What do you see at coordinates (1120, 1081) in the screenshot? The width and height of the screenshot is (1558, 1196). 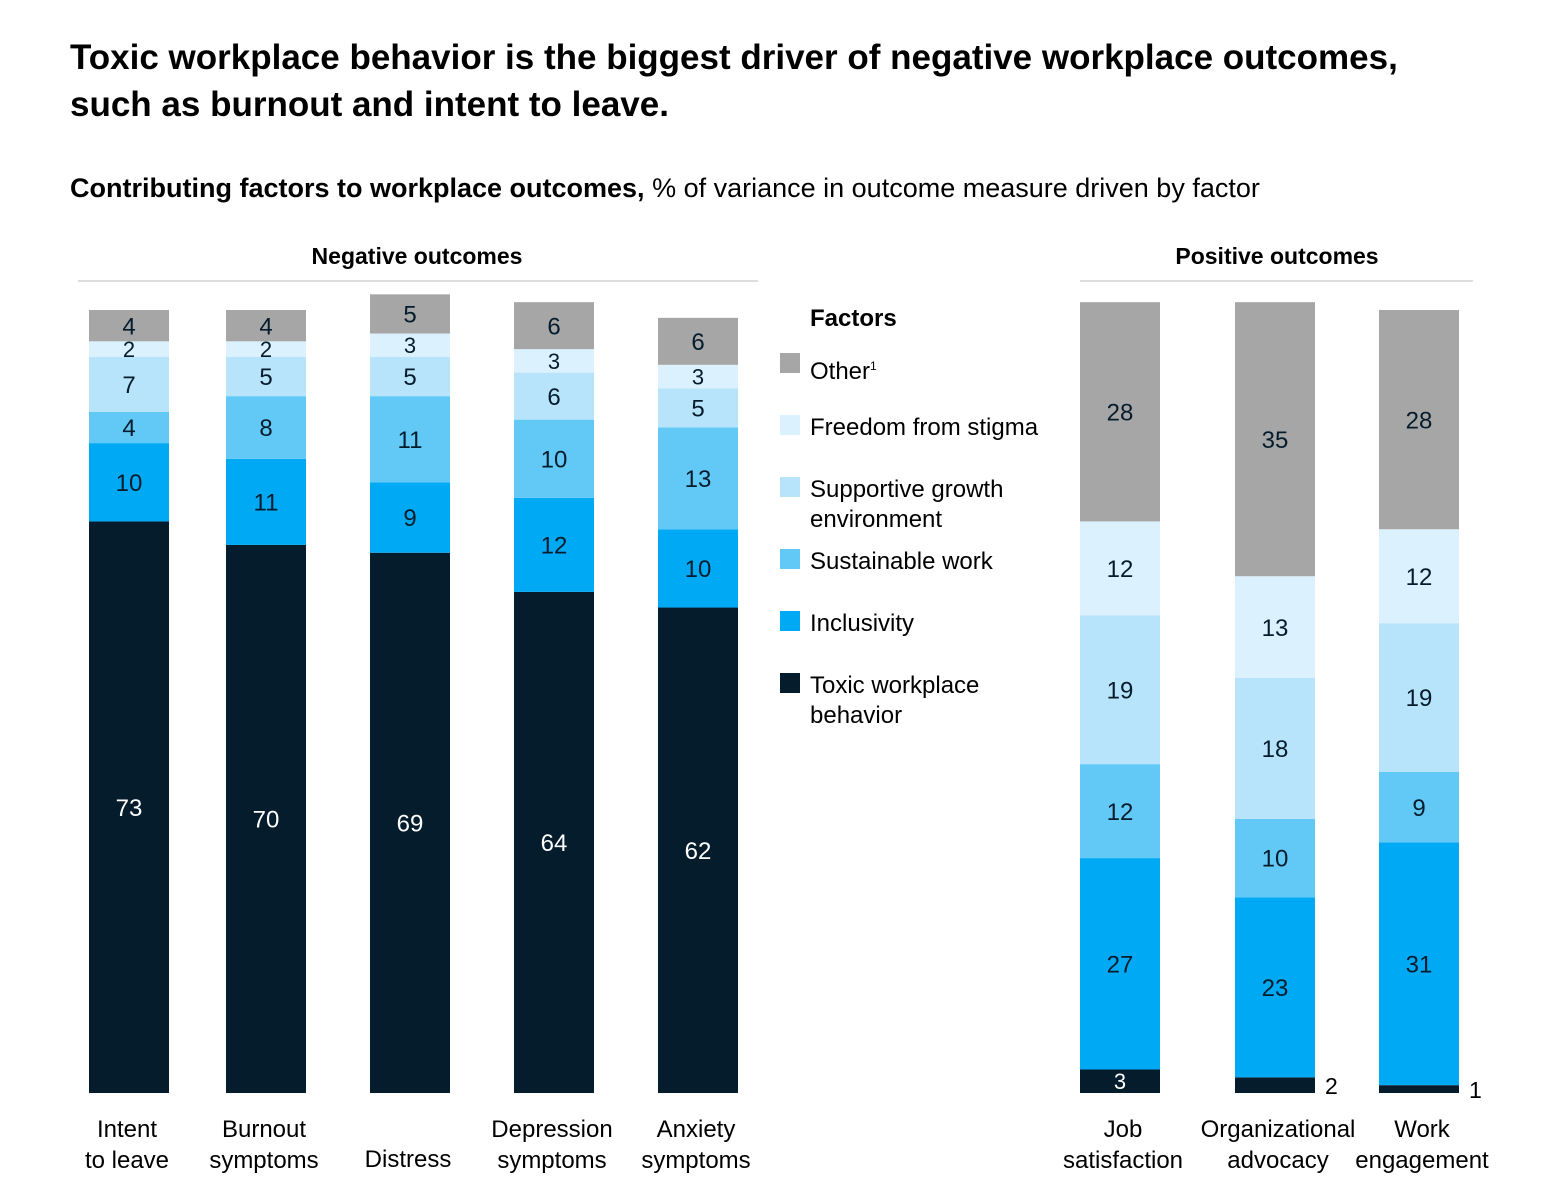 I see `bar-segment-job-satisfaction-toxic-workplace-behavior` at bounding box center [1120, 1081].